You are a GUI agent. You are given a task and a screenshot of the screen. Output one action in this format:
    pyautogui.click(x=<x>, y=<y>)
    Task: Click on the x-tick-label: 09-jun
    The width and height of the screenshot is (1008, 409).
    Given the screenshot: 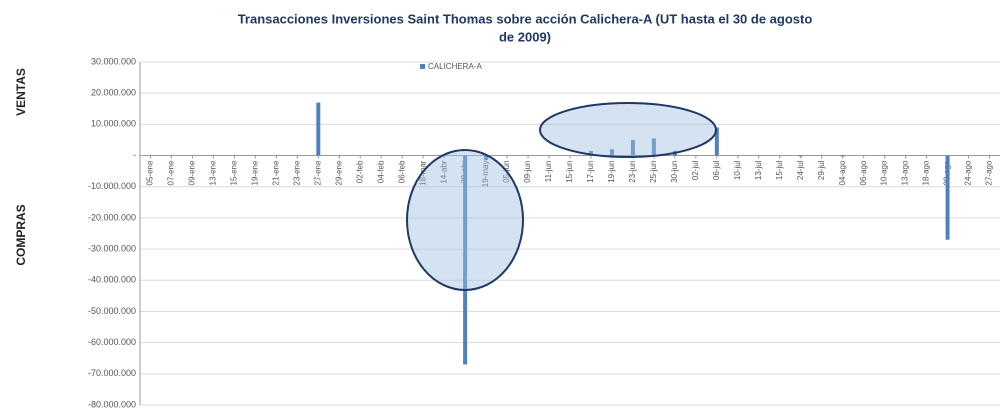 What is the action you would take?
    pyautogui.click(x=527, y=172)
    